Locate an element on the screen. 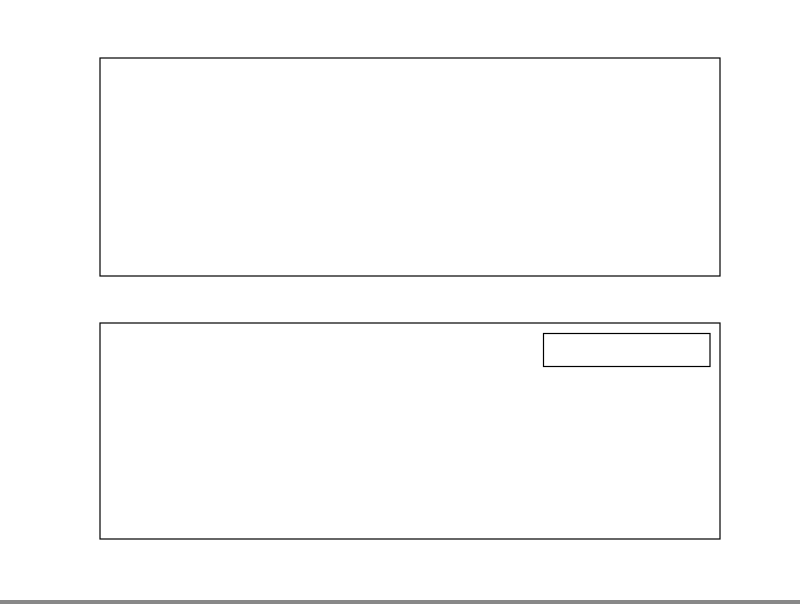 Image resolution: width=800 pixels, height=604 pixels. legend-frame is located at coordinates (626, 350).